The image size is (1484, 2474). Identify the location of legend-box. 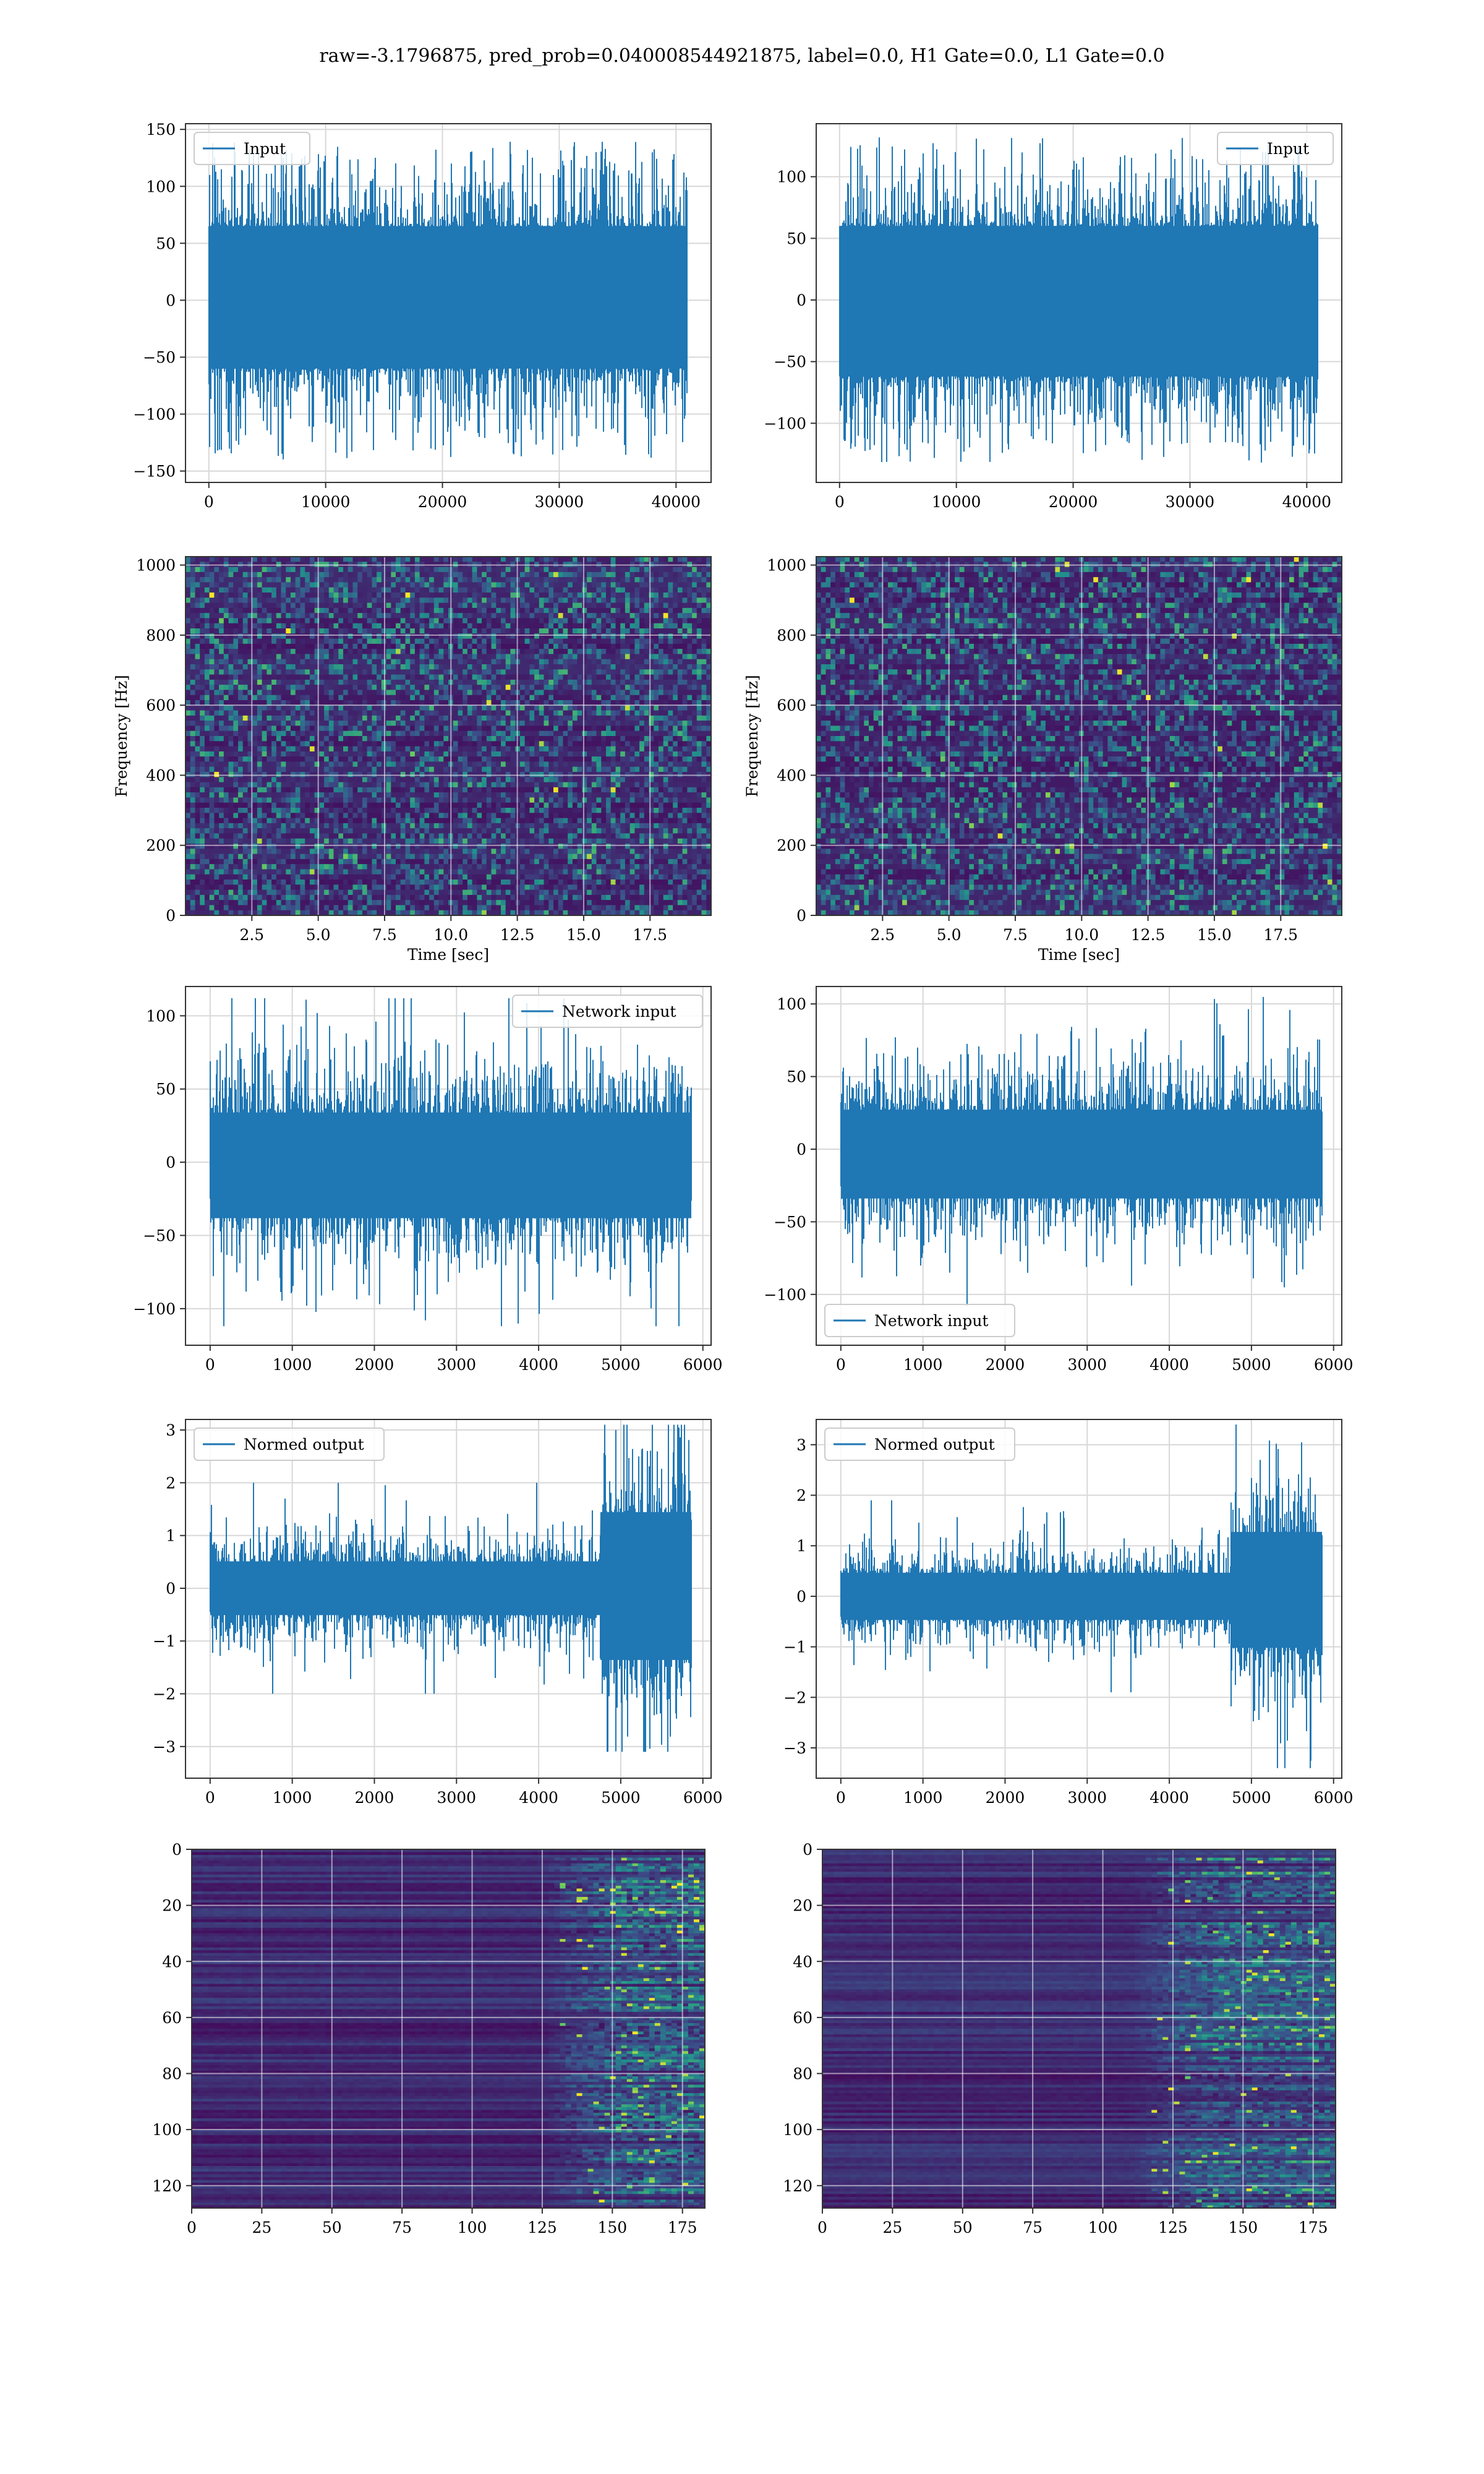
(252, 148).